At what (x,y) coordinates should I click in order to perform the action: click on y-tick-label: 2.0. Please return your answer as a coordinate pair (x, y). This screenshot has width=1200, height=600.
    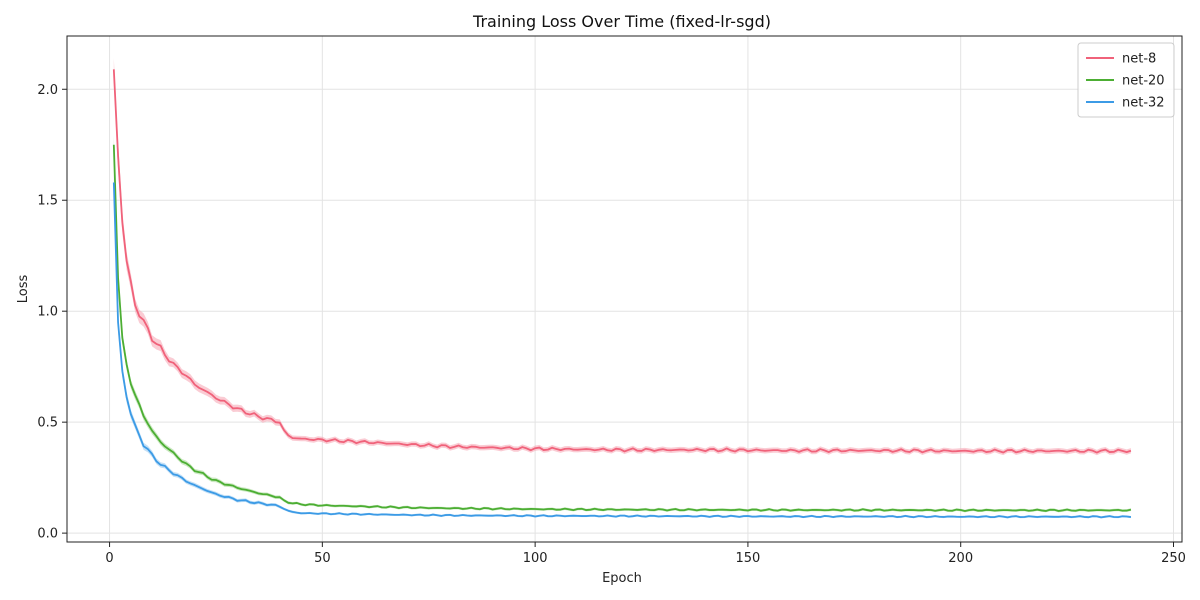
    Looking at the image, I should click on (47, 90).